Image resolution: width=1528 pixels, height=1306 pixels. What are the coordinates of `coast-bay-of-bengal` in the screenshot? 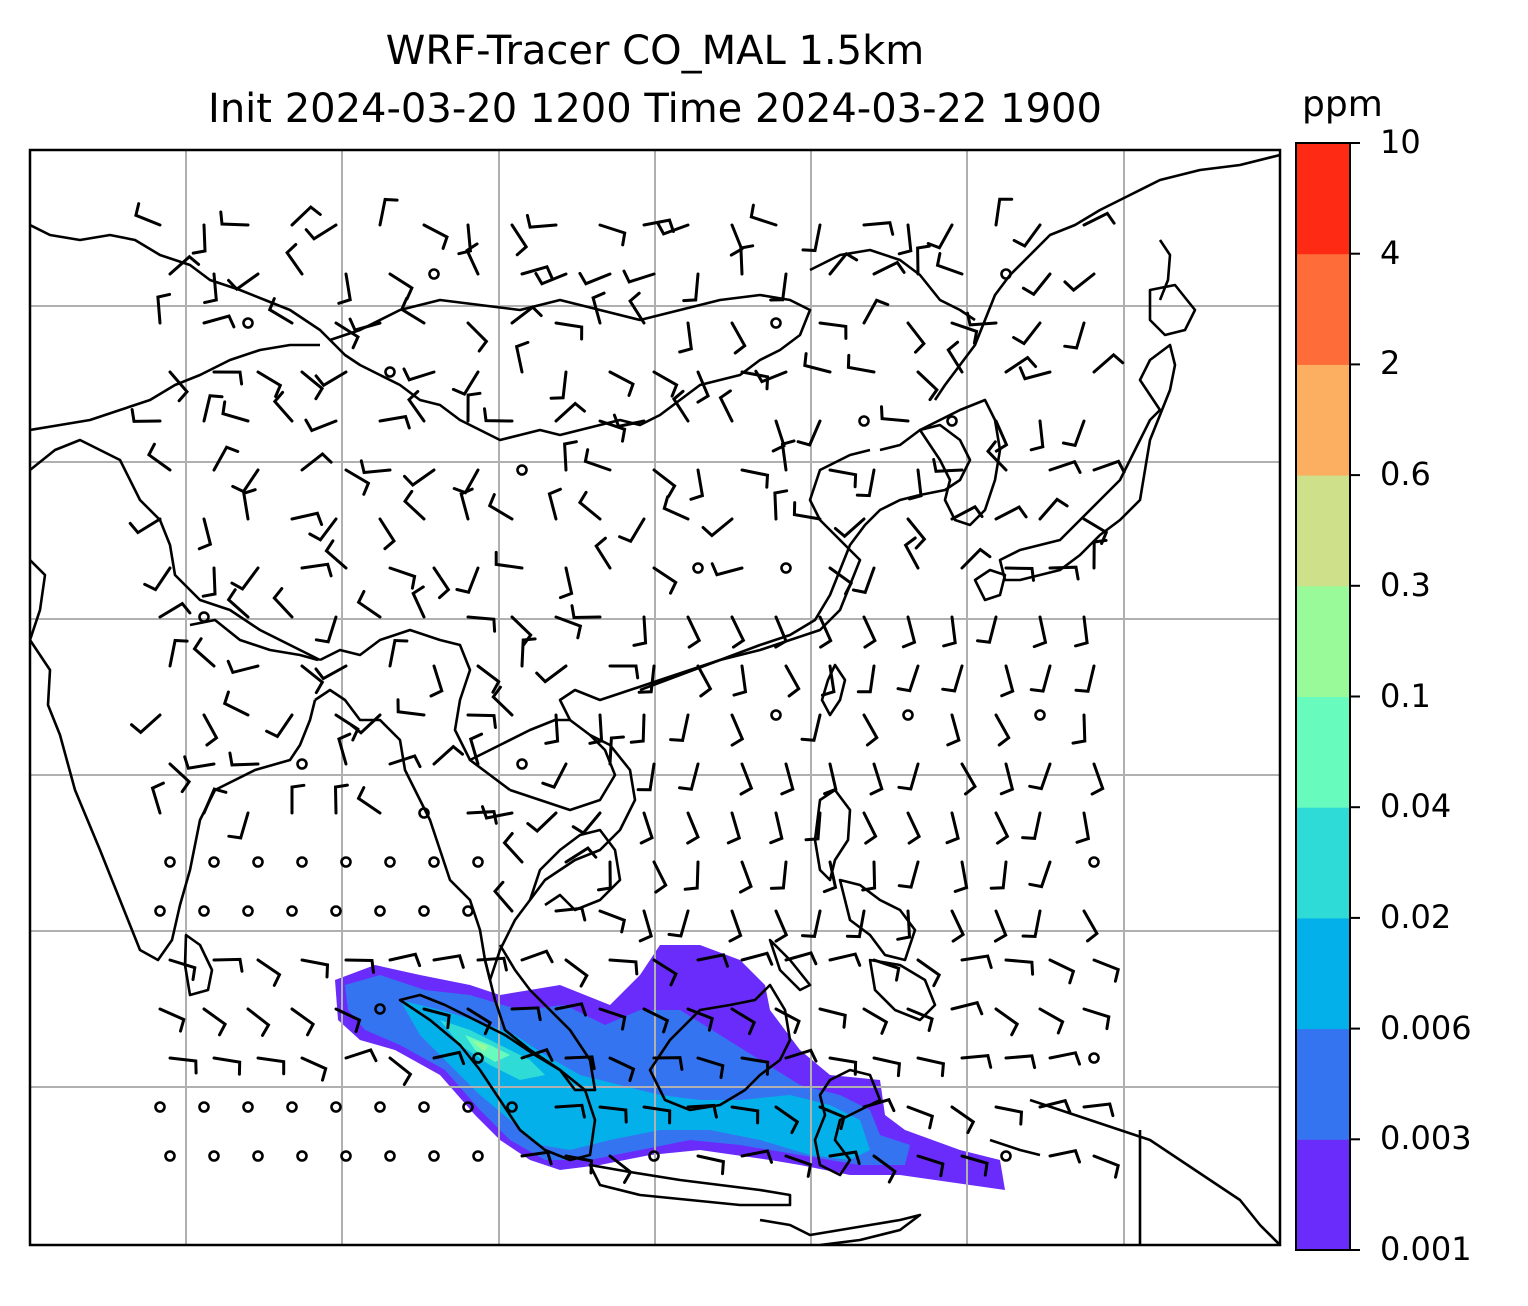 It's located at (403, 834).